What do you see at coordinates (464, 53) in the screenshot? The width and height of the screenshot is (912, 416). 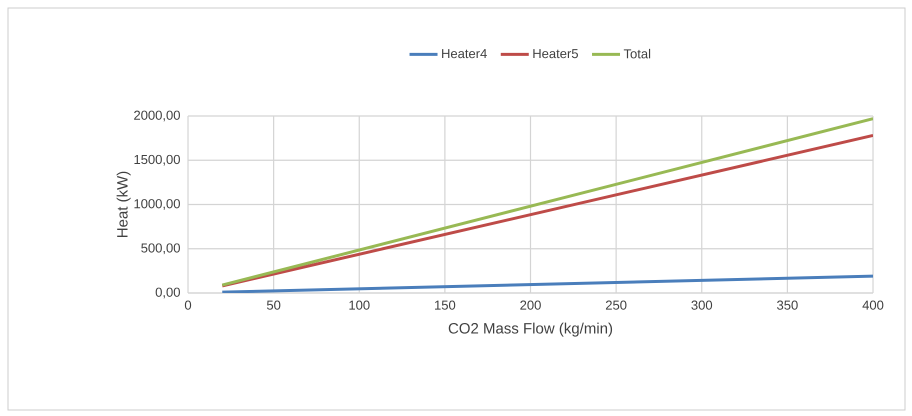 I see `legend-label: Heater4` at bounding box center [464, 53].